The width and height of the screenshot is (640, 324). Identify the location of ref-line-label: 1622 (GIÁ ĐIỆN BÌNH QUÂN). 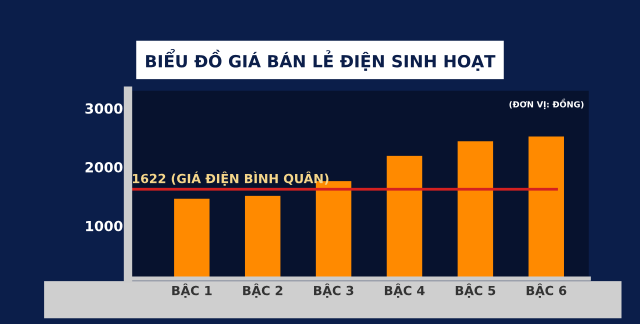
(230, 179).